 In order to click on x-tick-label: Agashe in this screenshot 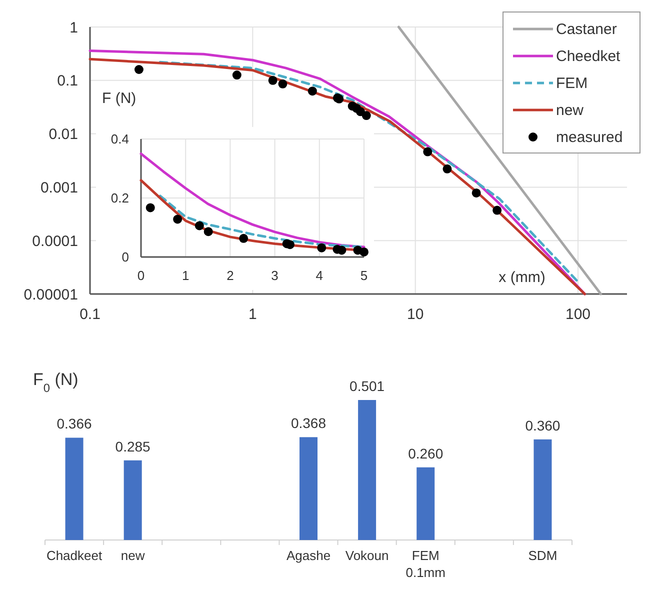, I will do `click(308, 555)`.